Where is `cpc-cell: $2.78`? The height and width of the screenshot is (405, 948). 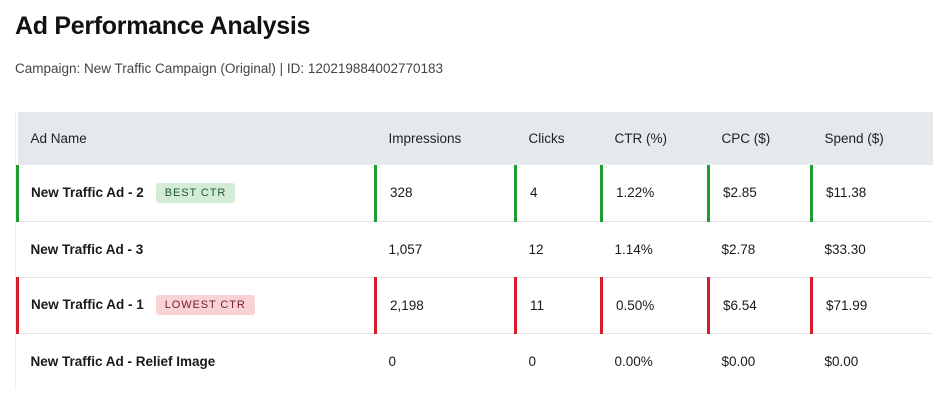
cpc-cell: $2.78 is located at coordinates (760, 249).